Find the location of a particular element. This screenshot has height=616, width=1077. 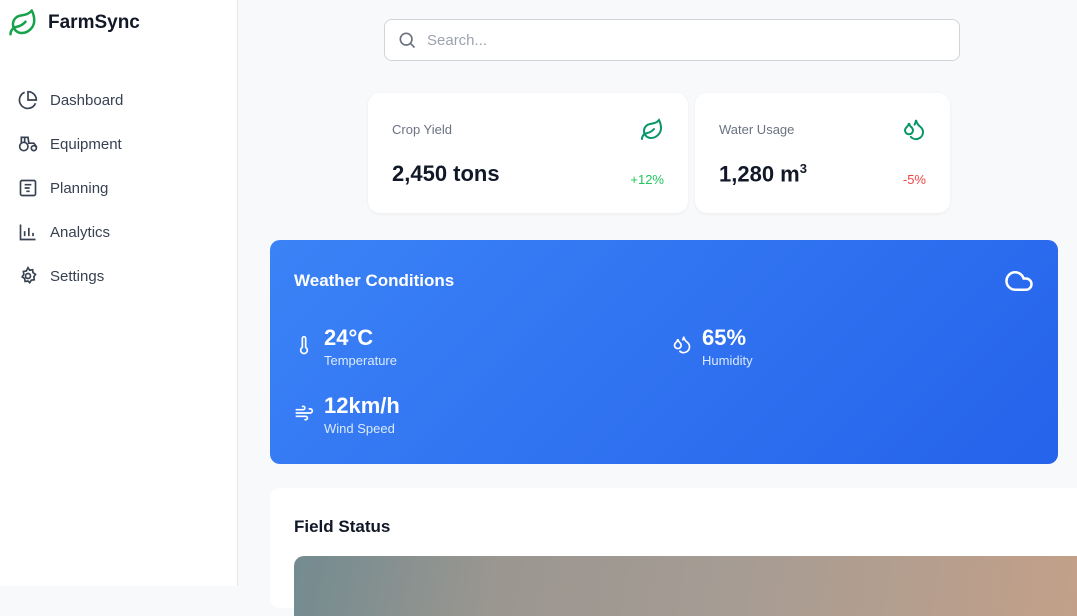

sidebar-item-equipment: Equipment is located at coordinates (70, 144).